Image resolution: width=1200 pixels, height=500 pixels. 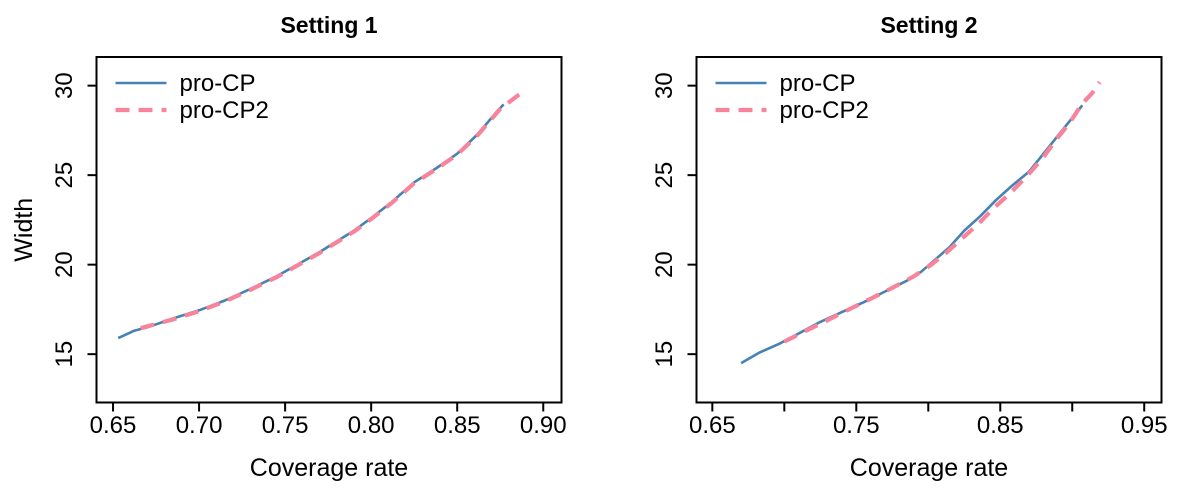 I want to click on panel-title: Setting 1, so click(x=328, y=25).